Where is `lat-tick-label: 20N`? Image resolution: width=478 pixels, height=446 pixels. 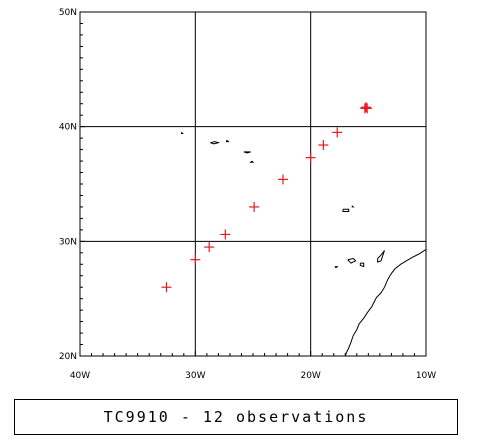
lat-tick-label: 20N is located at coordinates (68, 357).